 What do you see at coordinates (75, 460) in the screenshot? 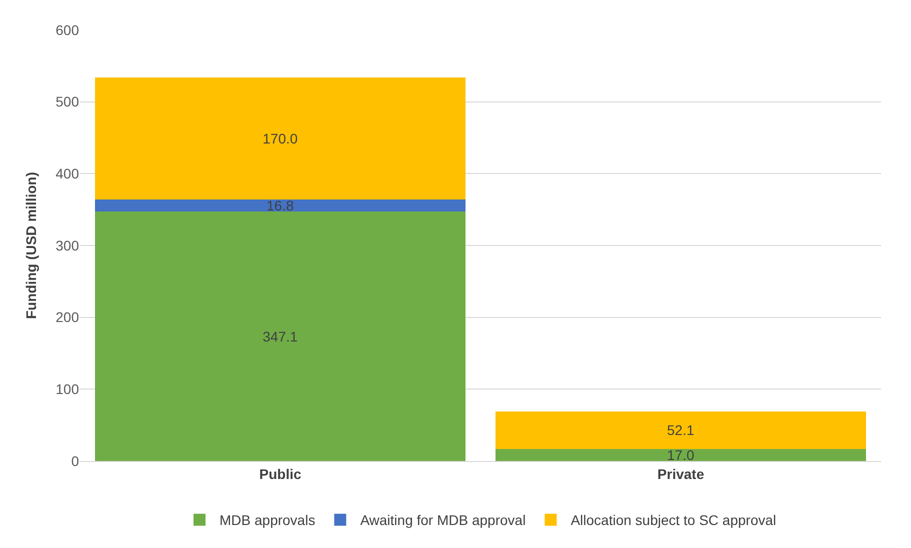
I see `y-tick-label: 0` at bounding box center [75, 460].